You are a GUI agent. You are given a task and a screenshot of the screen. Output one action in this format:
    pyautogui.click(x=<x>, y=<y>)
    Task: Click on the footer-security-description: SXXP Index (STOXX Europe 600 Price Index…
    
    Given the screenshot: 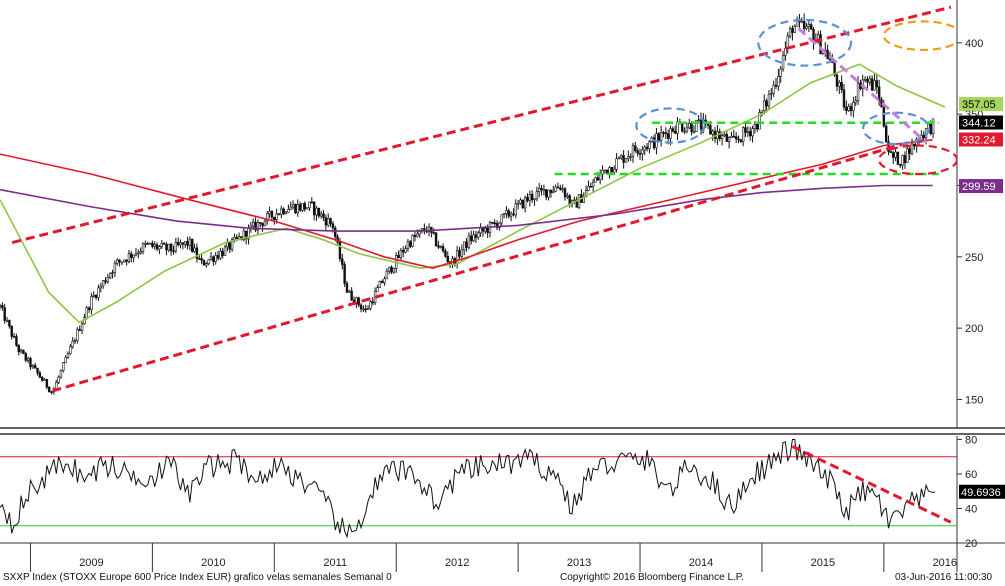 What is the action you would take?
    pyautogui.click(x=197, y=577)
    